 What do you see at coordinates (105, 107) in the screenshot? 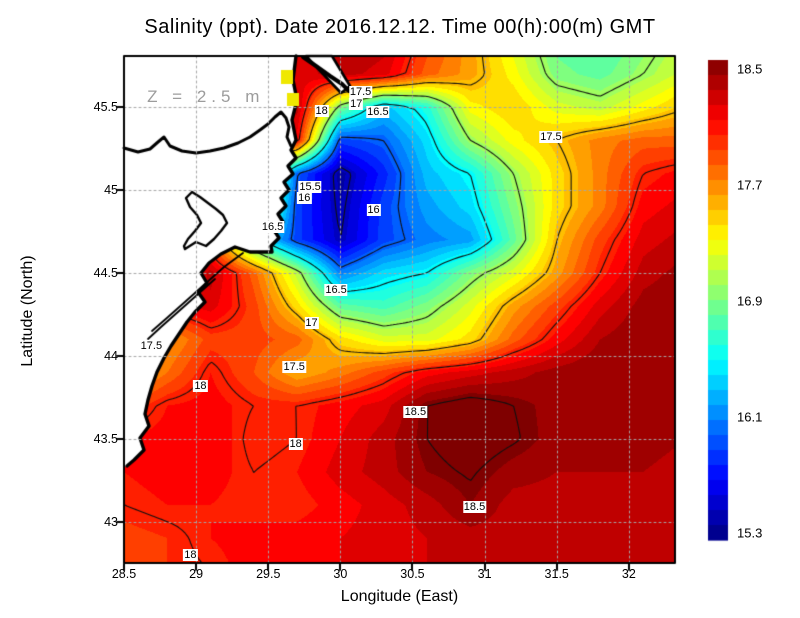
I see `y-tick-label: 45.5` at bounding box center [105, 107].